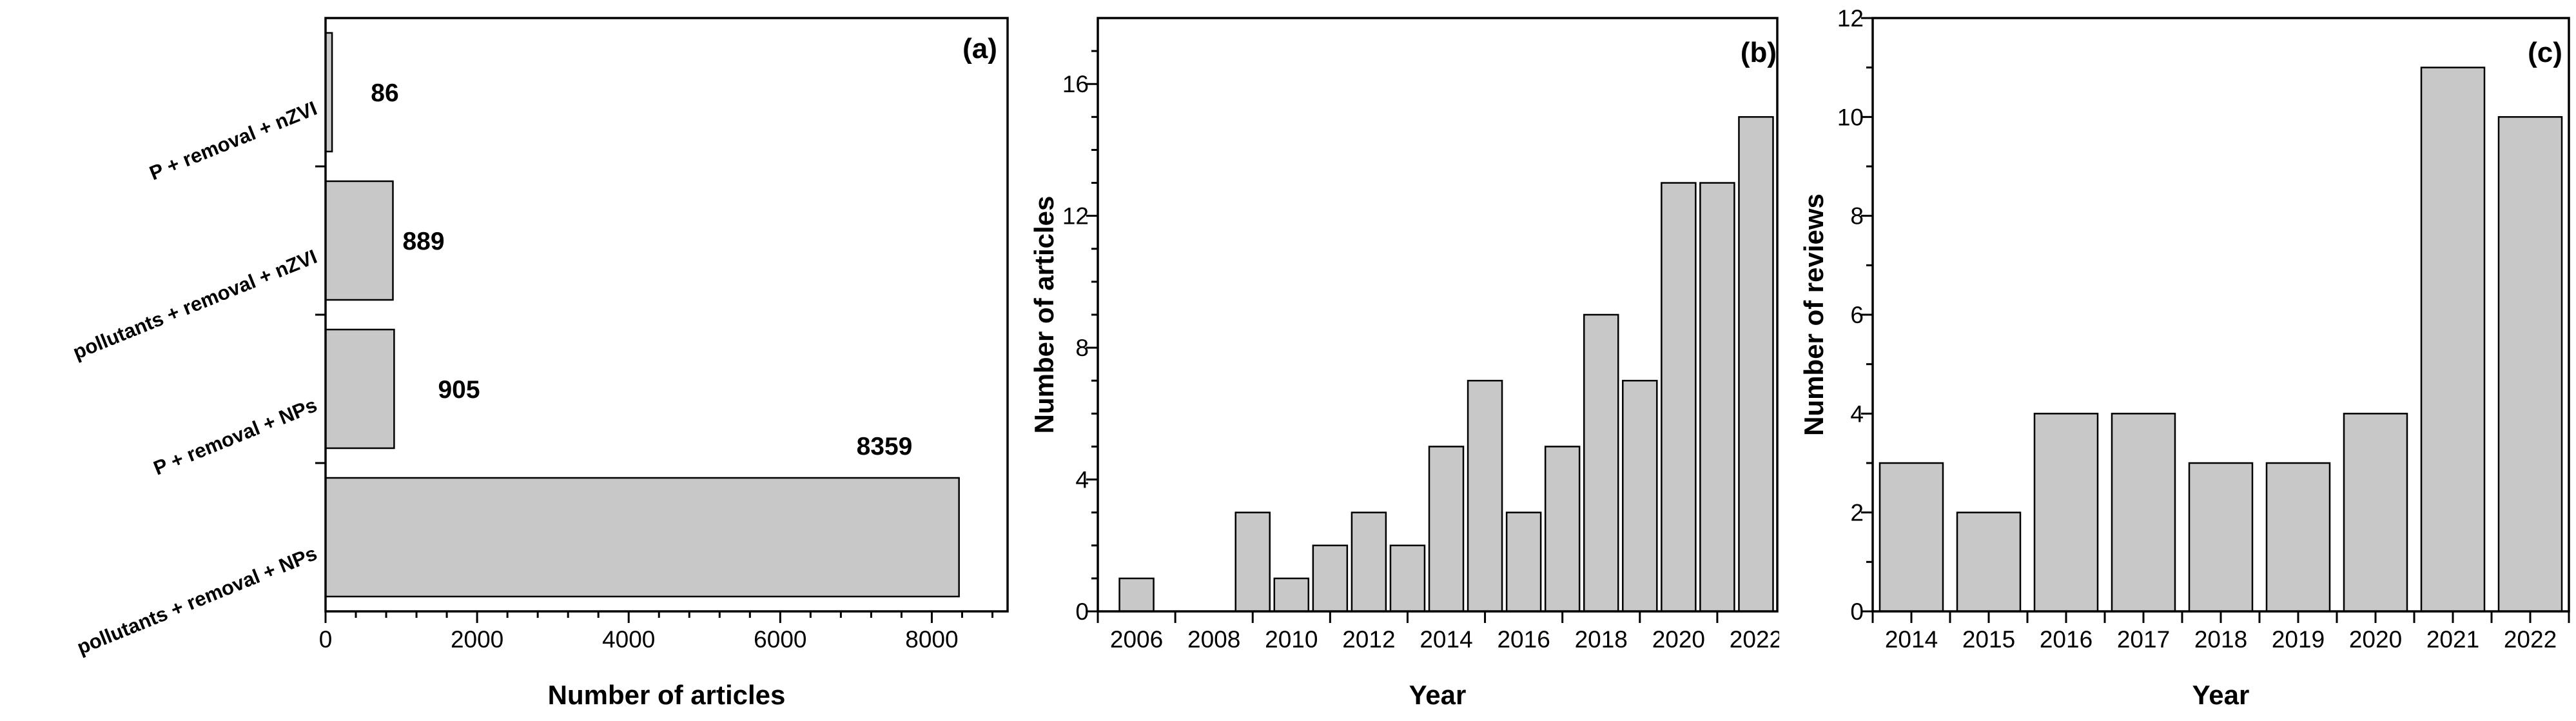 The width and height of the screenshot is (2576, 721). What do you see at coordinates (423, 241) in the screenshot?
I see `bar-value-label: 889` at bounding box center [423, 241].